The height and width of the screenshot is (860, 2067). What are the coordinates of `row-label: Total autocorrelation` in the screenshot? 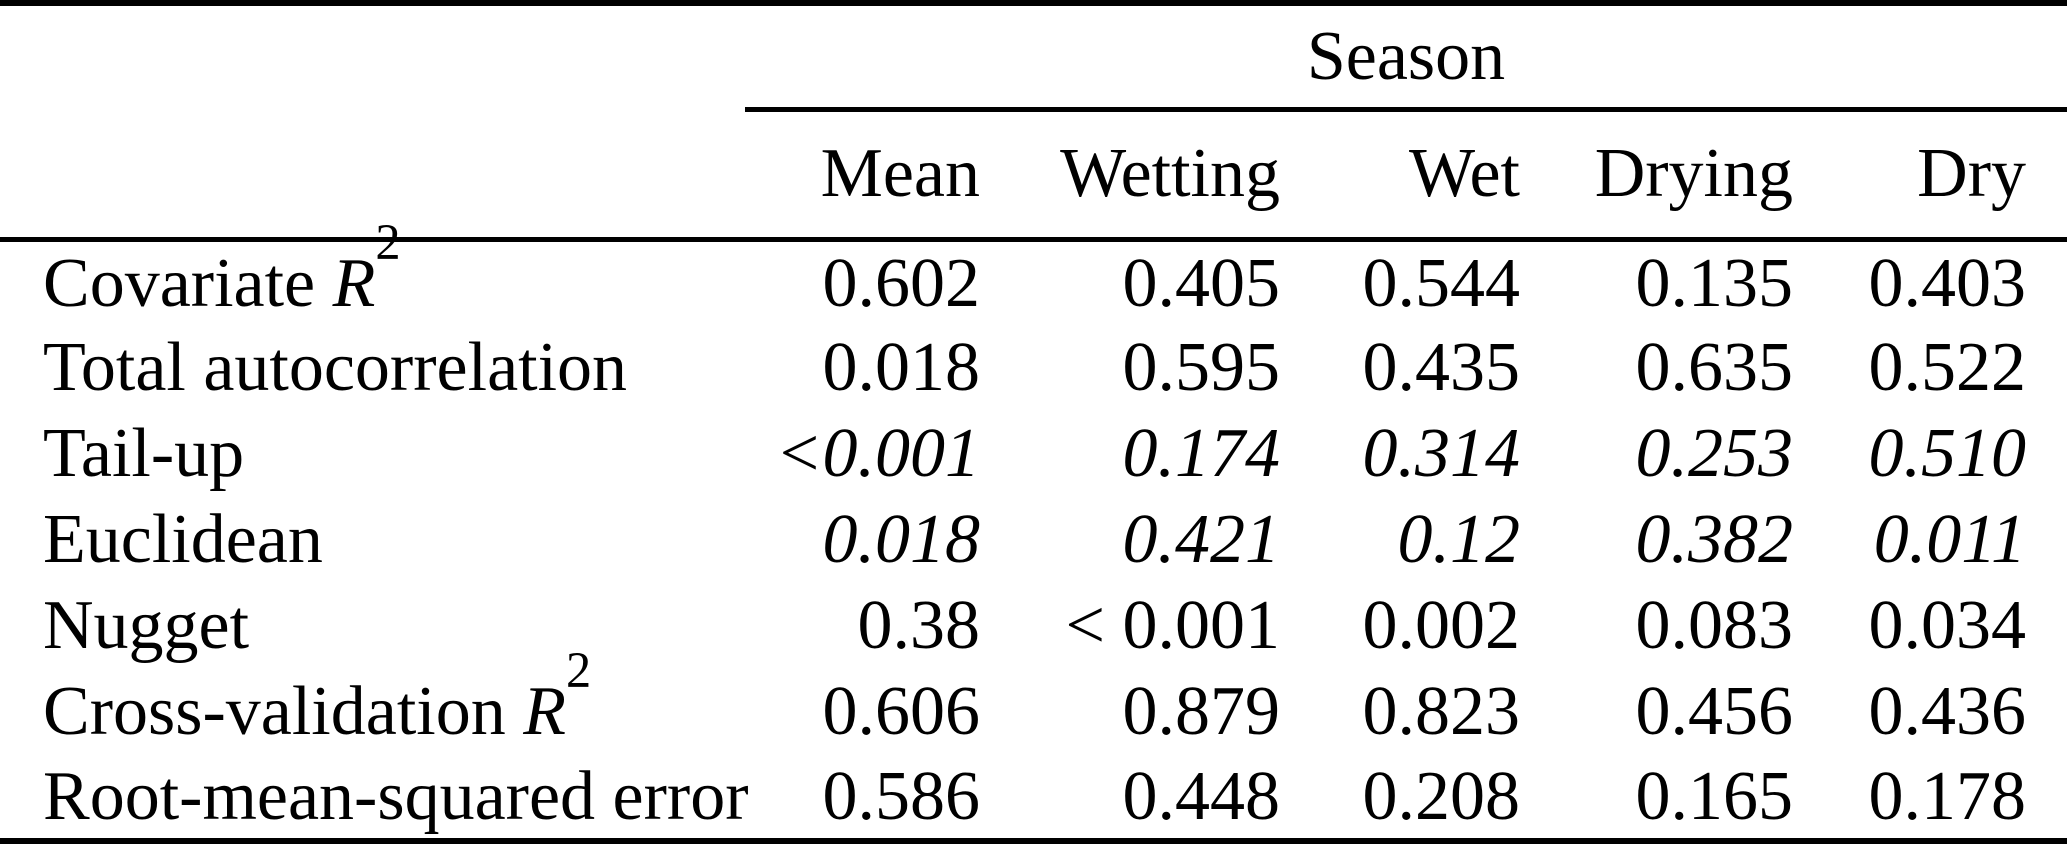 It's located at (372, 368).